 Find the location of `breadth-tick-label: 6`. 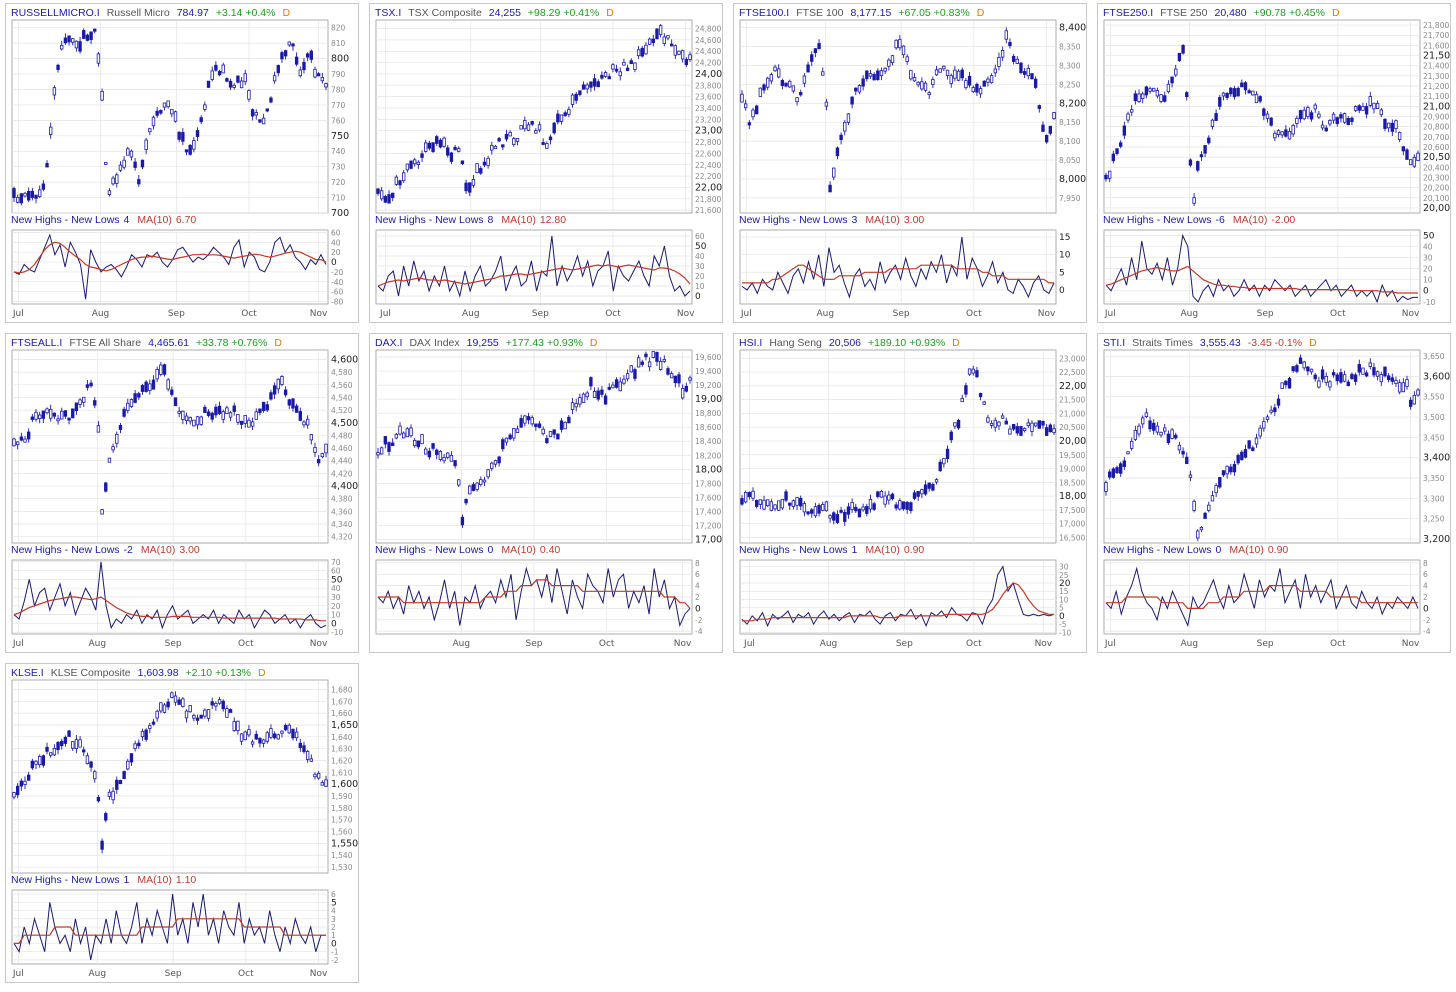

breadth-tick-label: 6 is located at coordinates (697, 574).